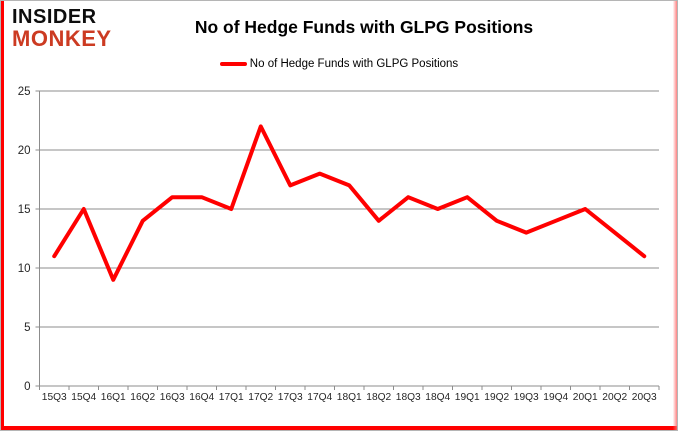 This screenshot has height=431, width=678. I want to click on svg-text: 25, so click(24, 92).